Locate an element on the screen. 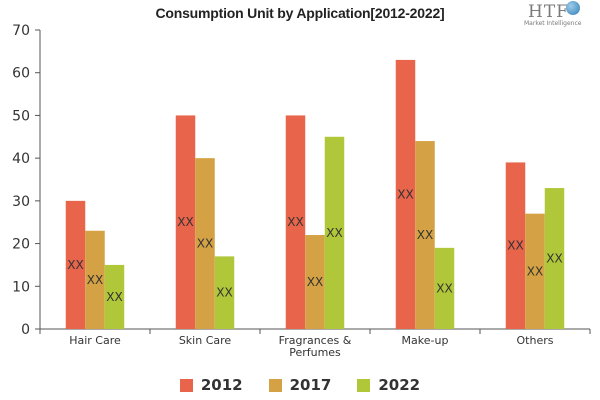  x-category-label: Fragrances & is located at coordinates (315, 340).